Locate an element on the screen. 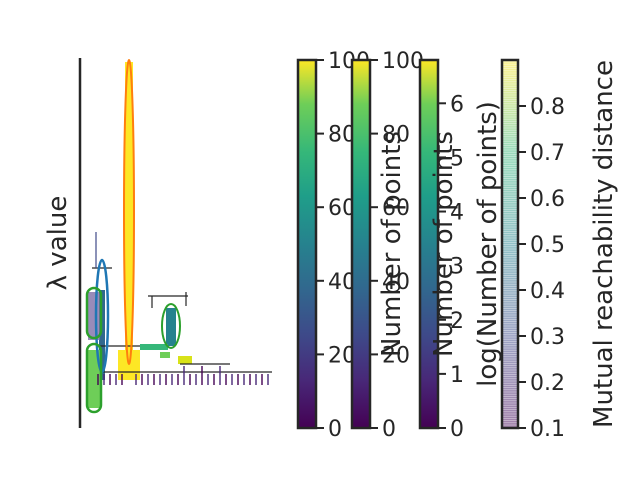 The image size is (640, 480). colorbar-tick-label: 100 is located at coordinates (403, 61).